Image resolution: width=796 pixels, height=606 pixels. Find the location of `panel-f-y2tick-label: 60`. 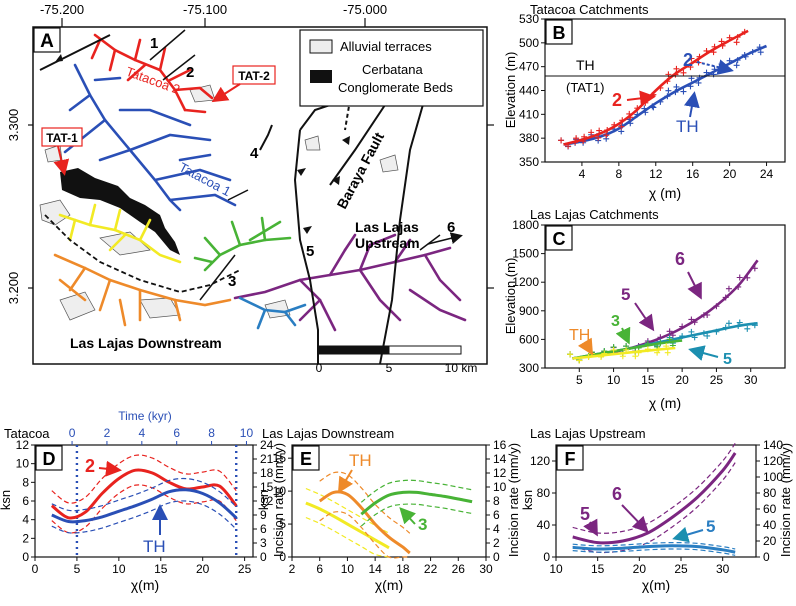

panel-f-y2tick-label: 60 is located at coordinates (770, 509).